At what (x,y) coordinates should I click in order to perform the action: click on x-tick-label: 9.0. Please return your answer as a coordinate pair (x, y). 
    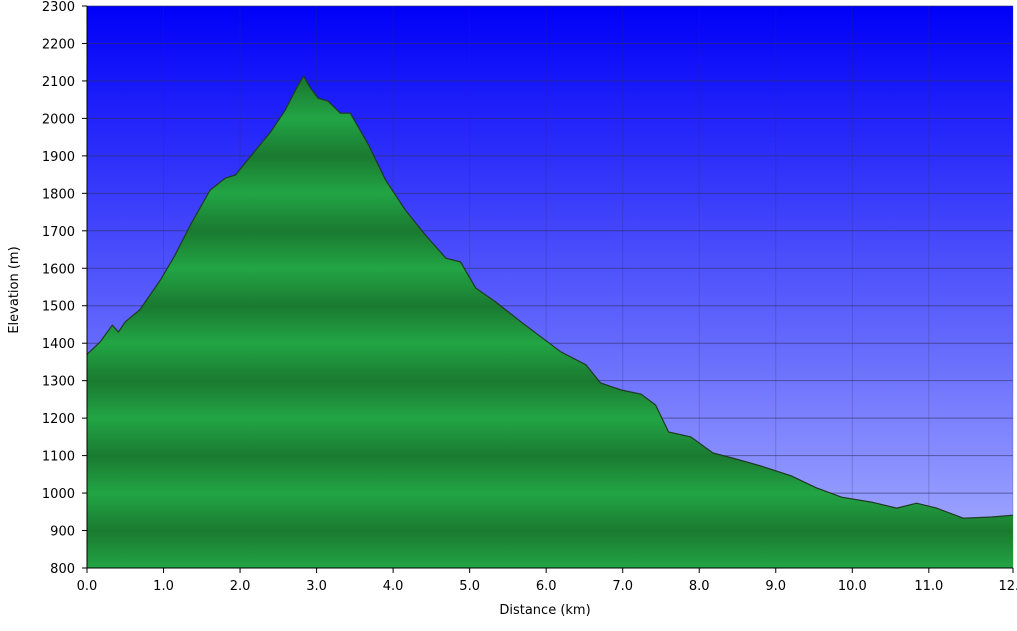
    Looking at the image, I should click on (775, 586).